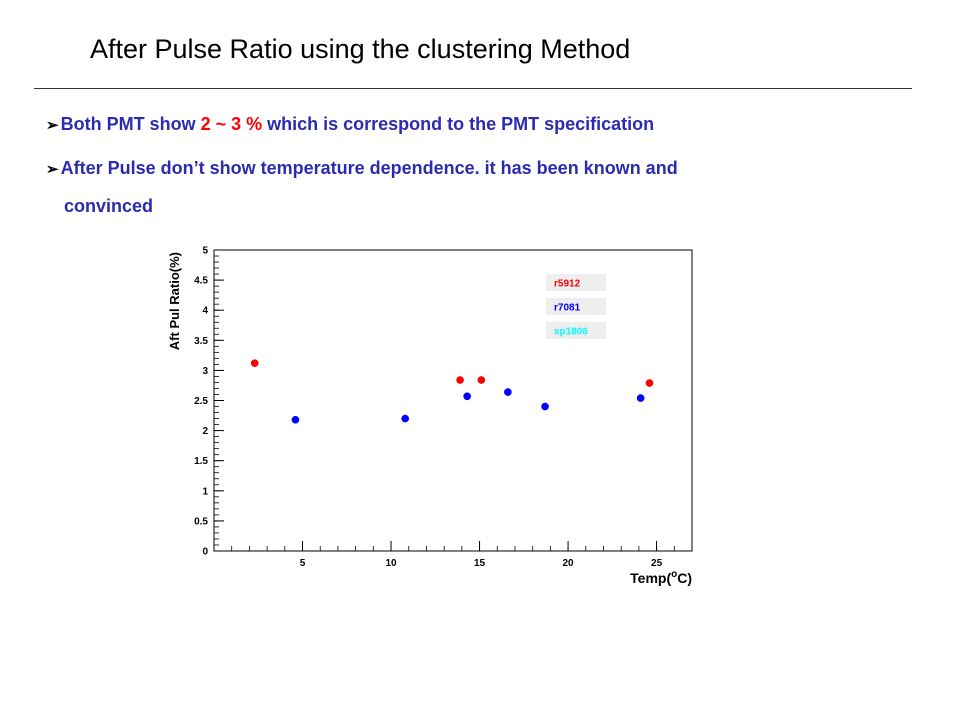  What do you see at coordinates (205, 552) in the screenshot?
I see `y-tick-label: 0` at bounding box center [205, 552].